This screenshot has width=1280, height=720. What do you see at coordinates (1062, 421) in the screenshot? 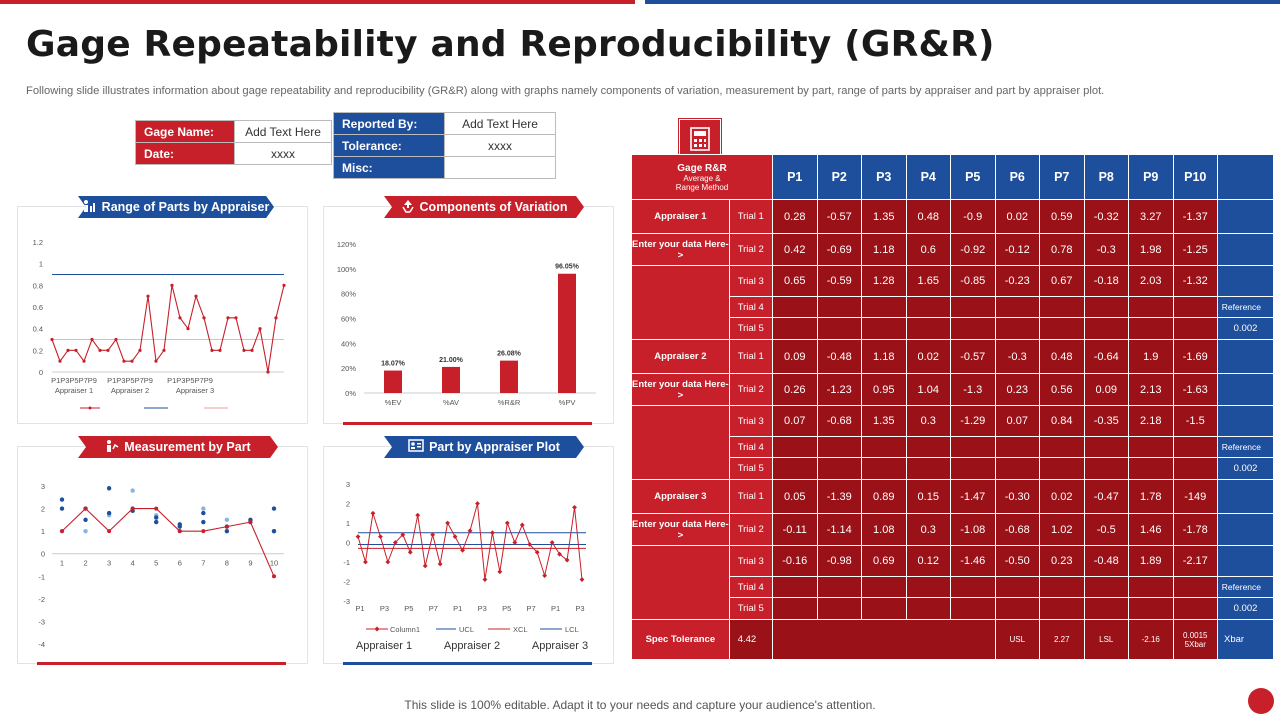
I see `grr-cell: 0.84` at bounding box center [1062, 421].